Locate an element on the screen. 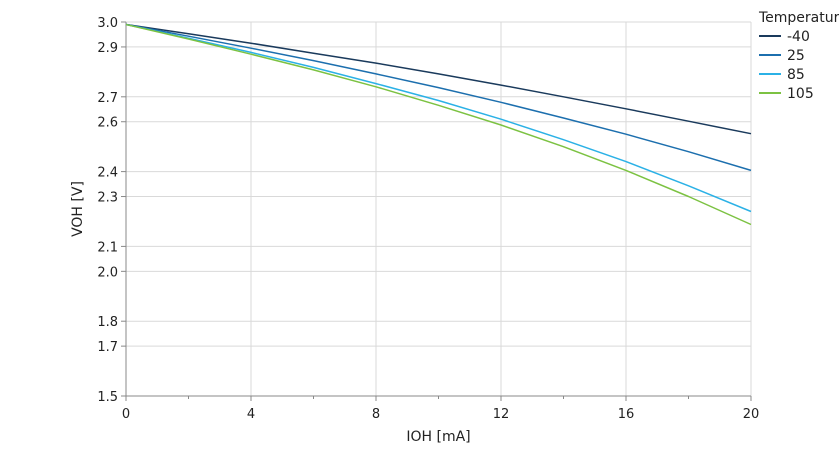 The image size is (839, 469). legend-title: Temperature is located at coordinates (798, 18).